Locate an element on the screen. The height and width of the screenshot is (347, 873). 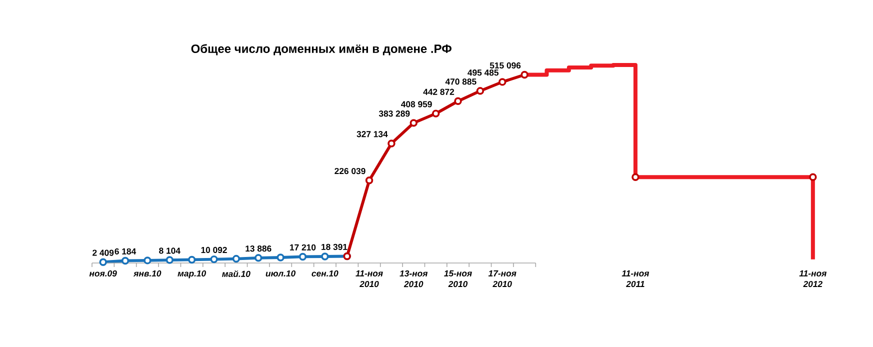
x-tick-label: 11-ноя 2011 is located at coordinates (636, 279).